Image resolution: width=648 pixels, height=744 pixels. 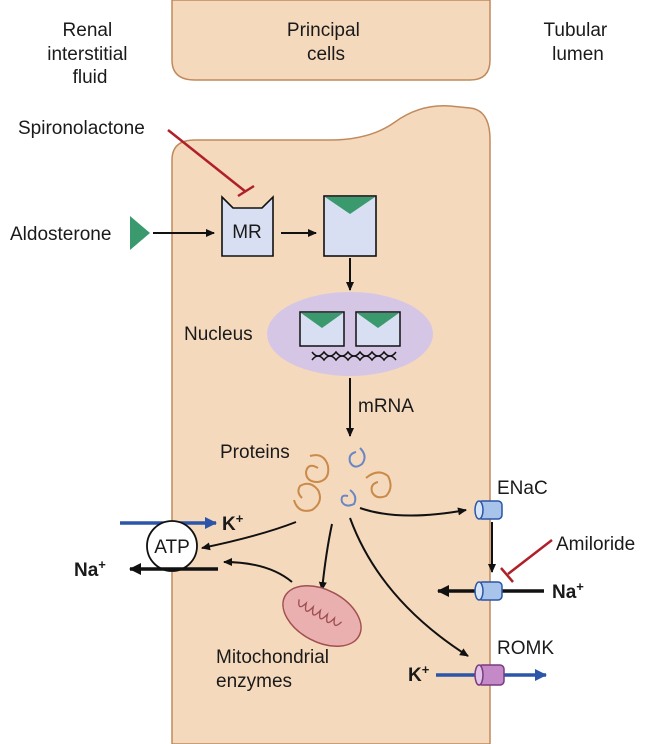 What do you see at coordinates (595, 544) in the screenshot?
I see `amiloride-label: Amiloride` at bounding box center [595, 544].